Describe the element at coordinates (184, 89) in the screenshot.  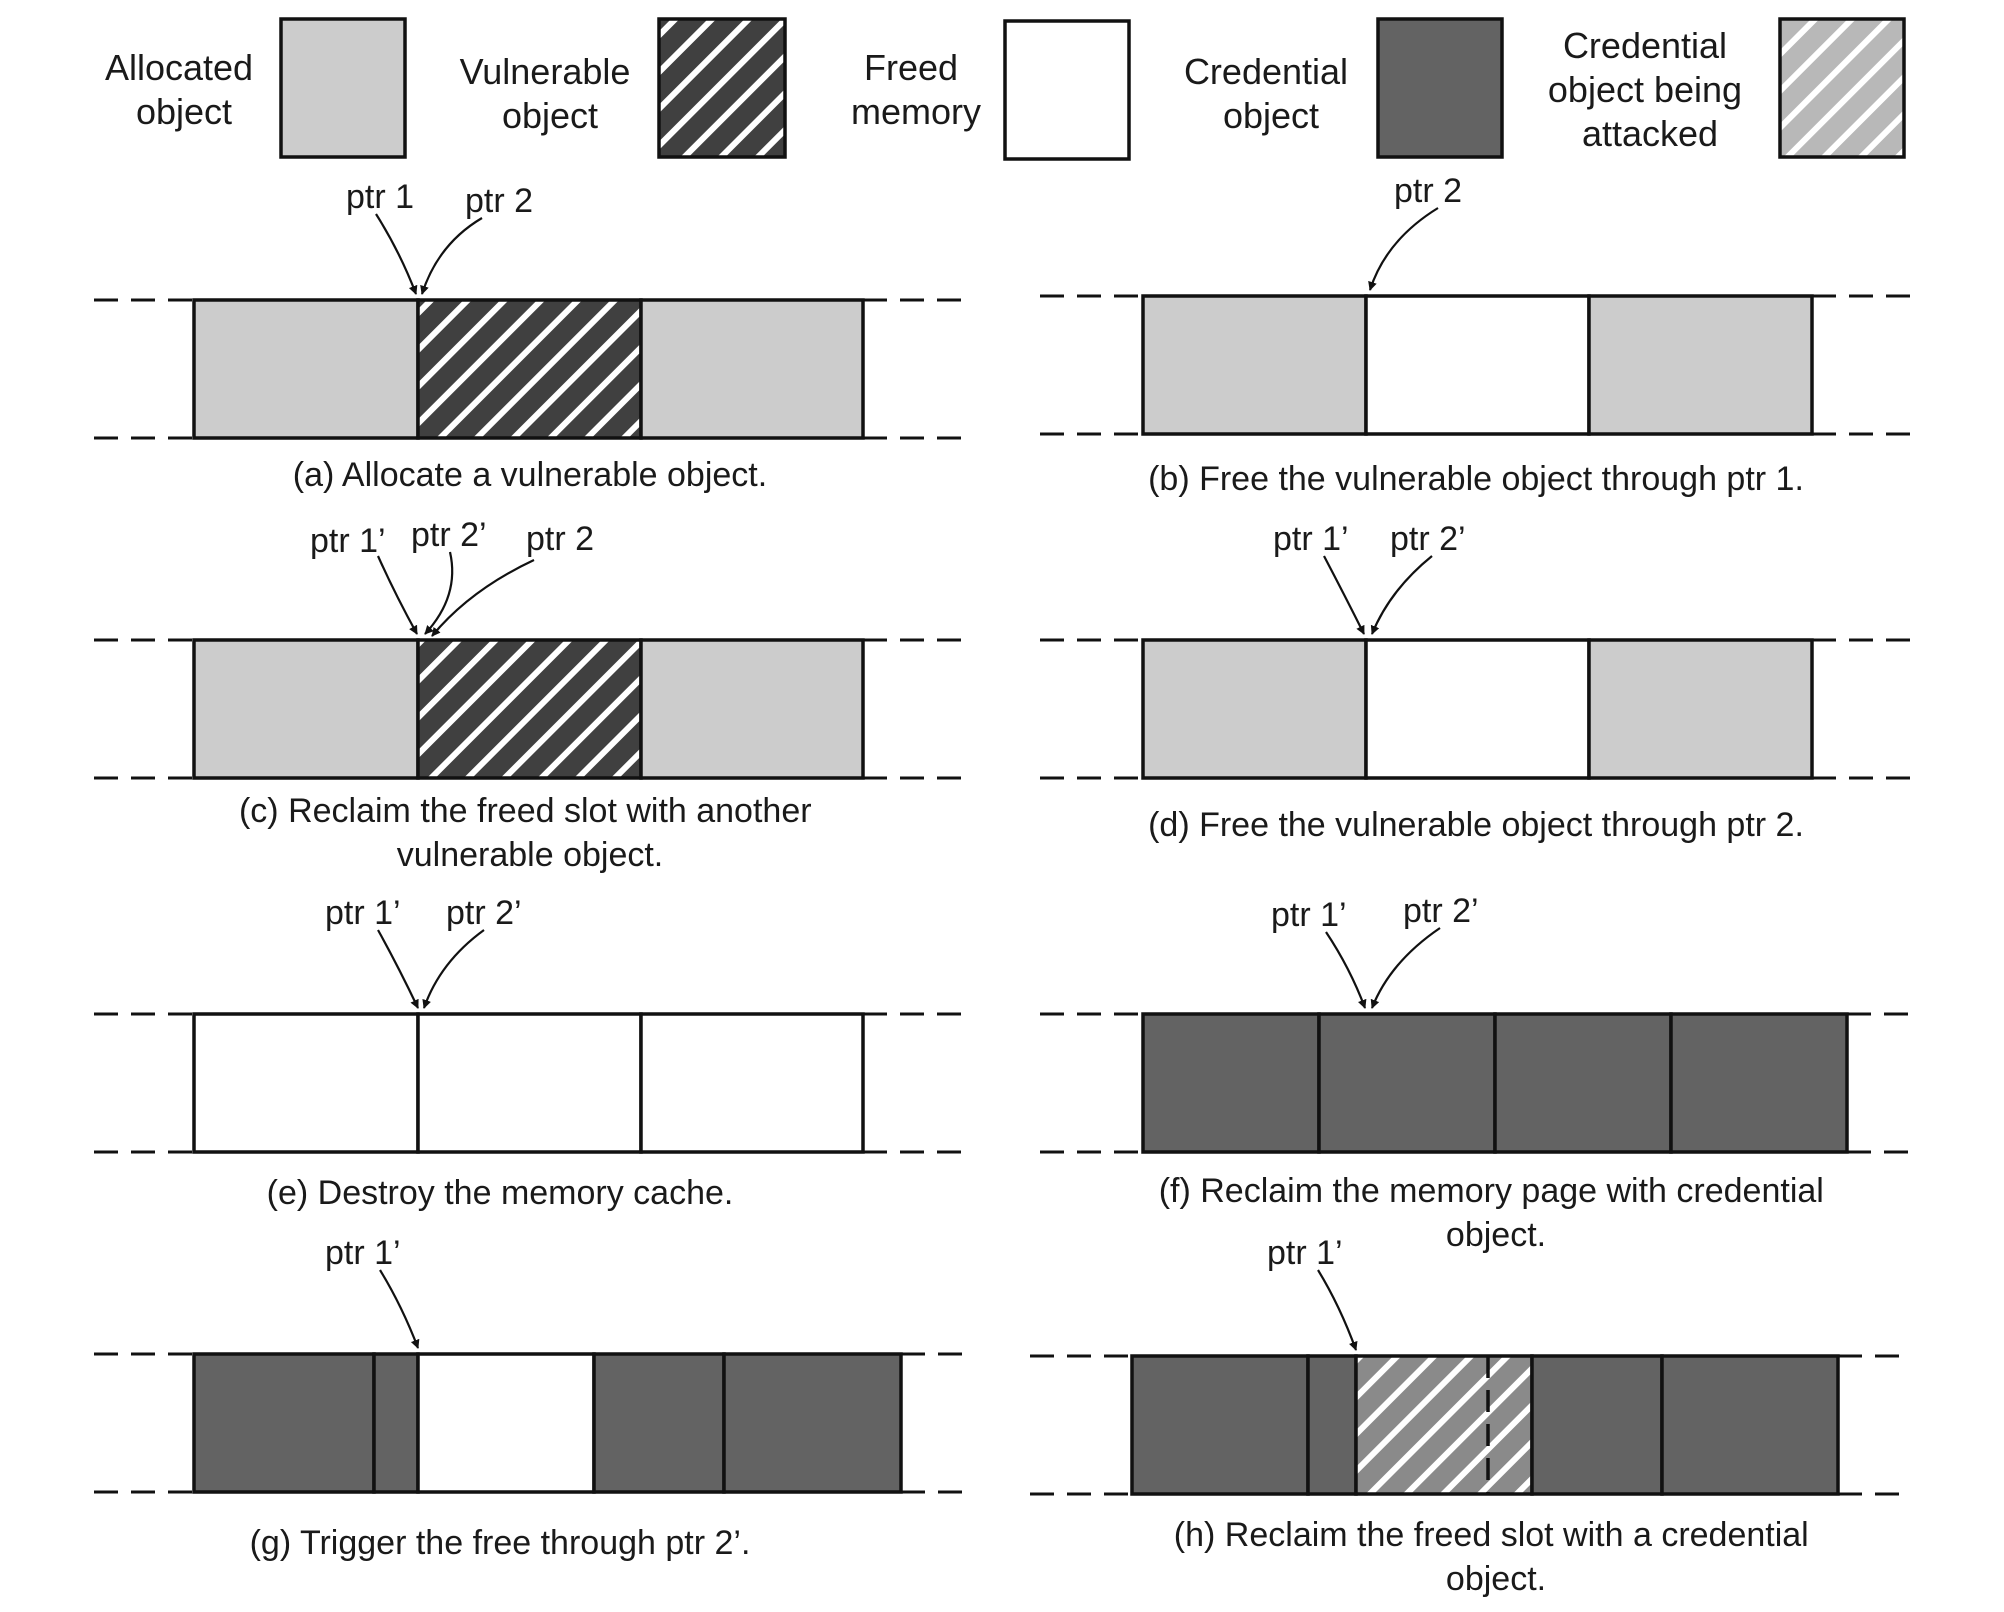
I see `legend-allocated-label: Allocated object` at that location.